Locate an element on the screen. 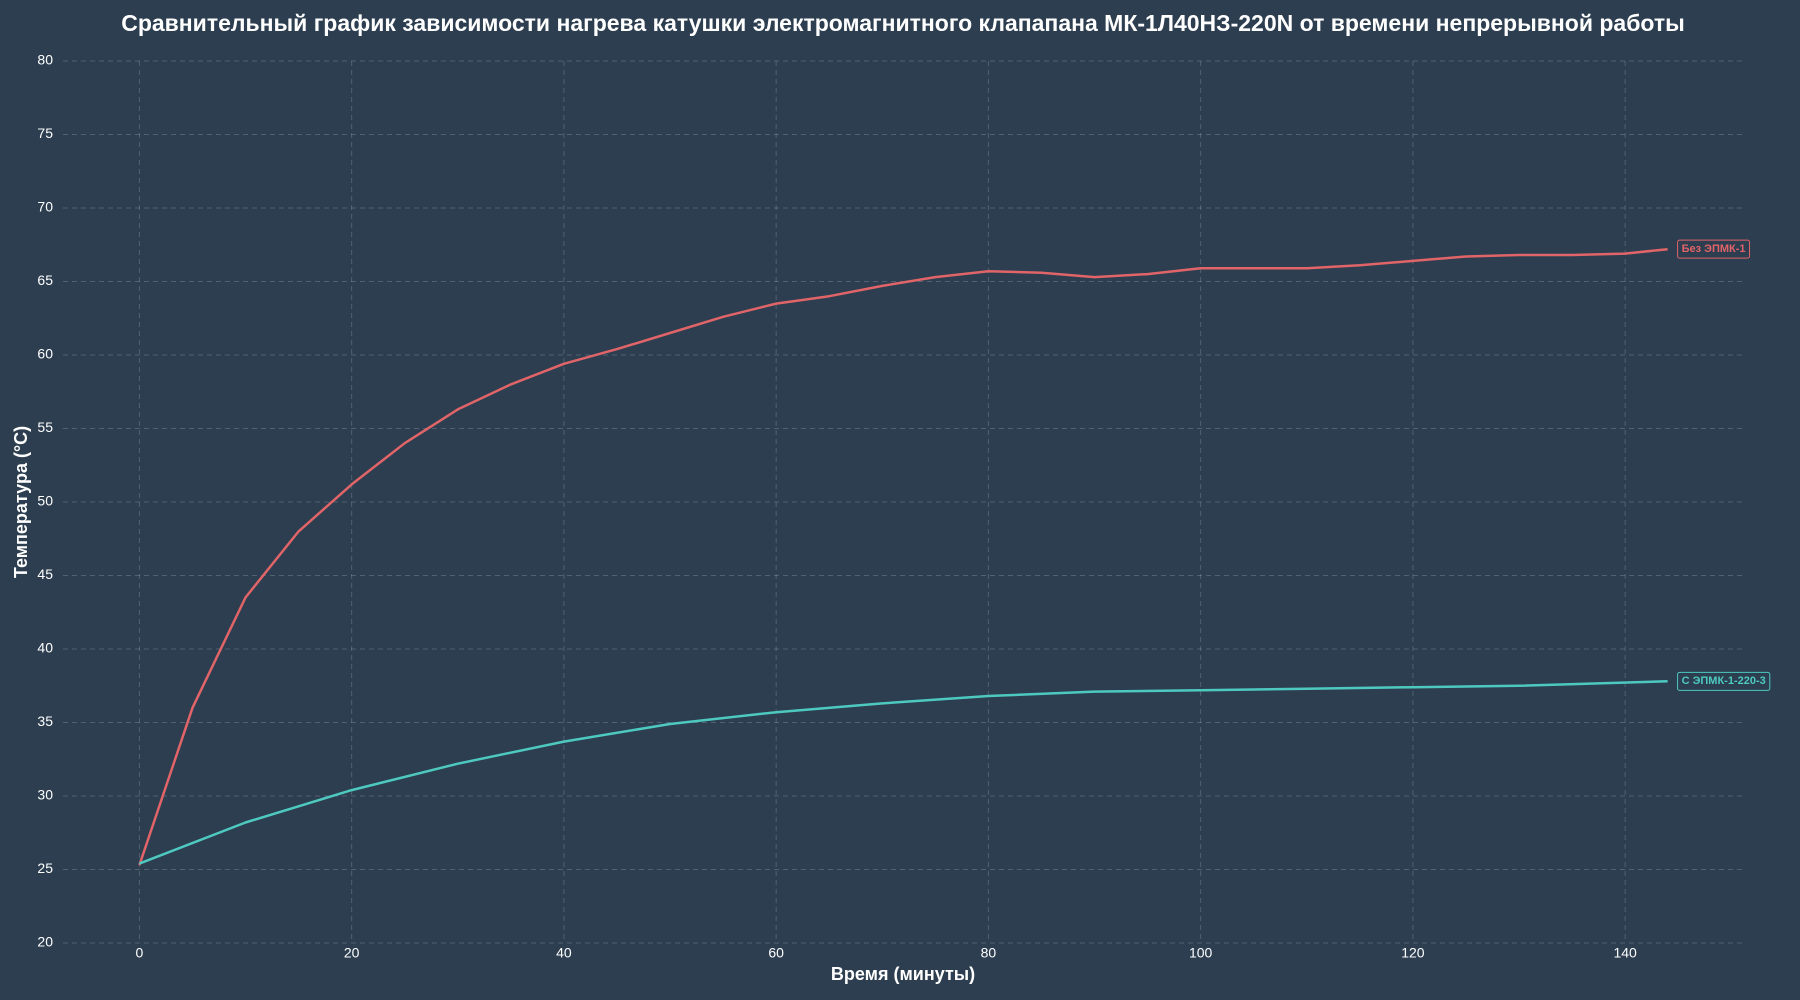 The image size is (1800, 1000). y-tick-label: 50 is located at coordinates (45, 501).